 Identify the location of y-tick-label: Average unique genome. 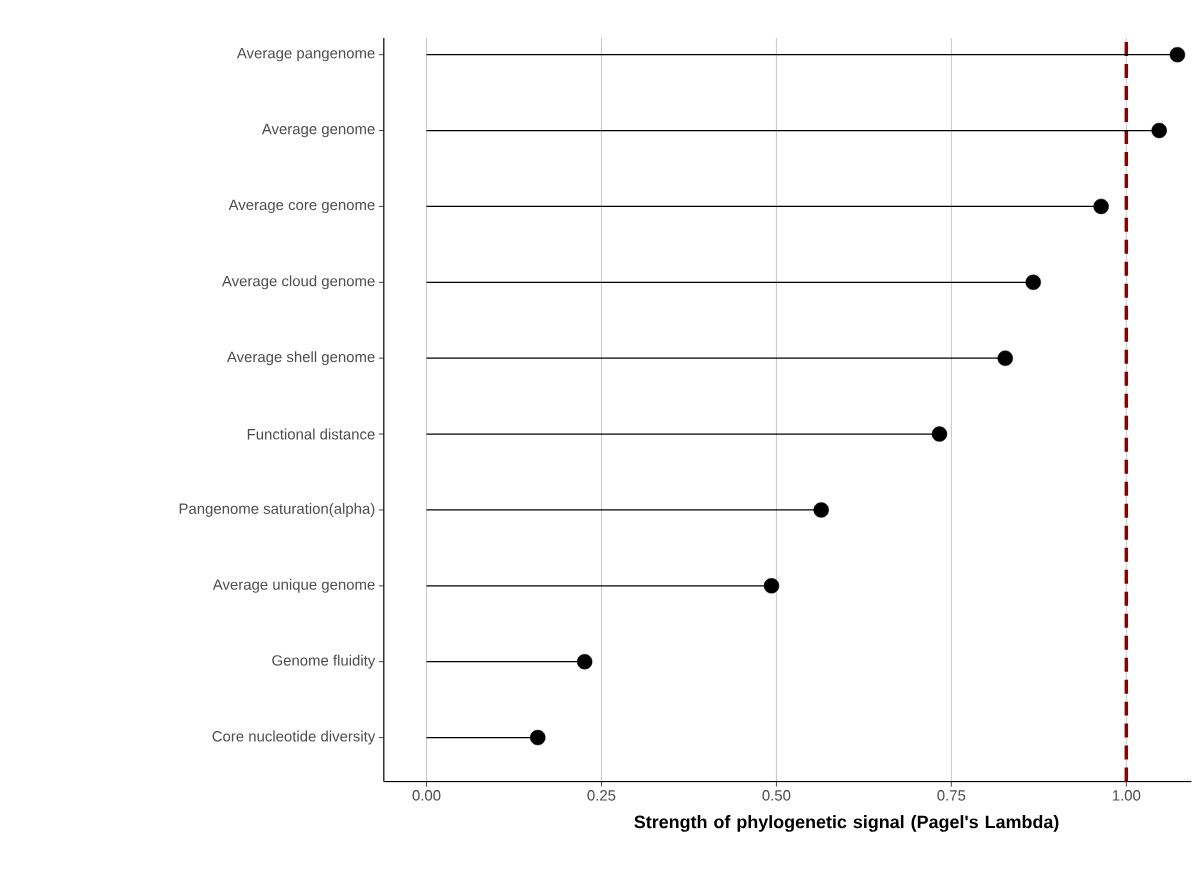
(293, 586).